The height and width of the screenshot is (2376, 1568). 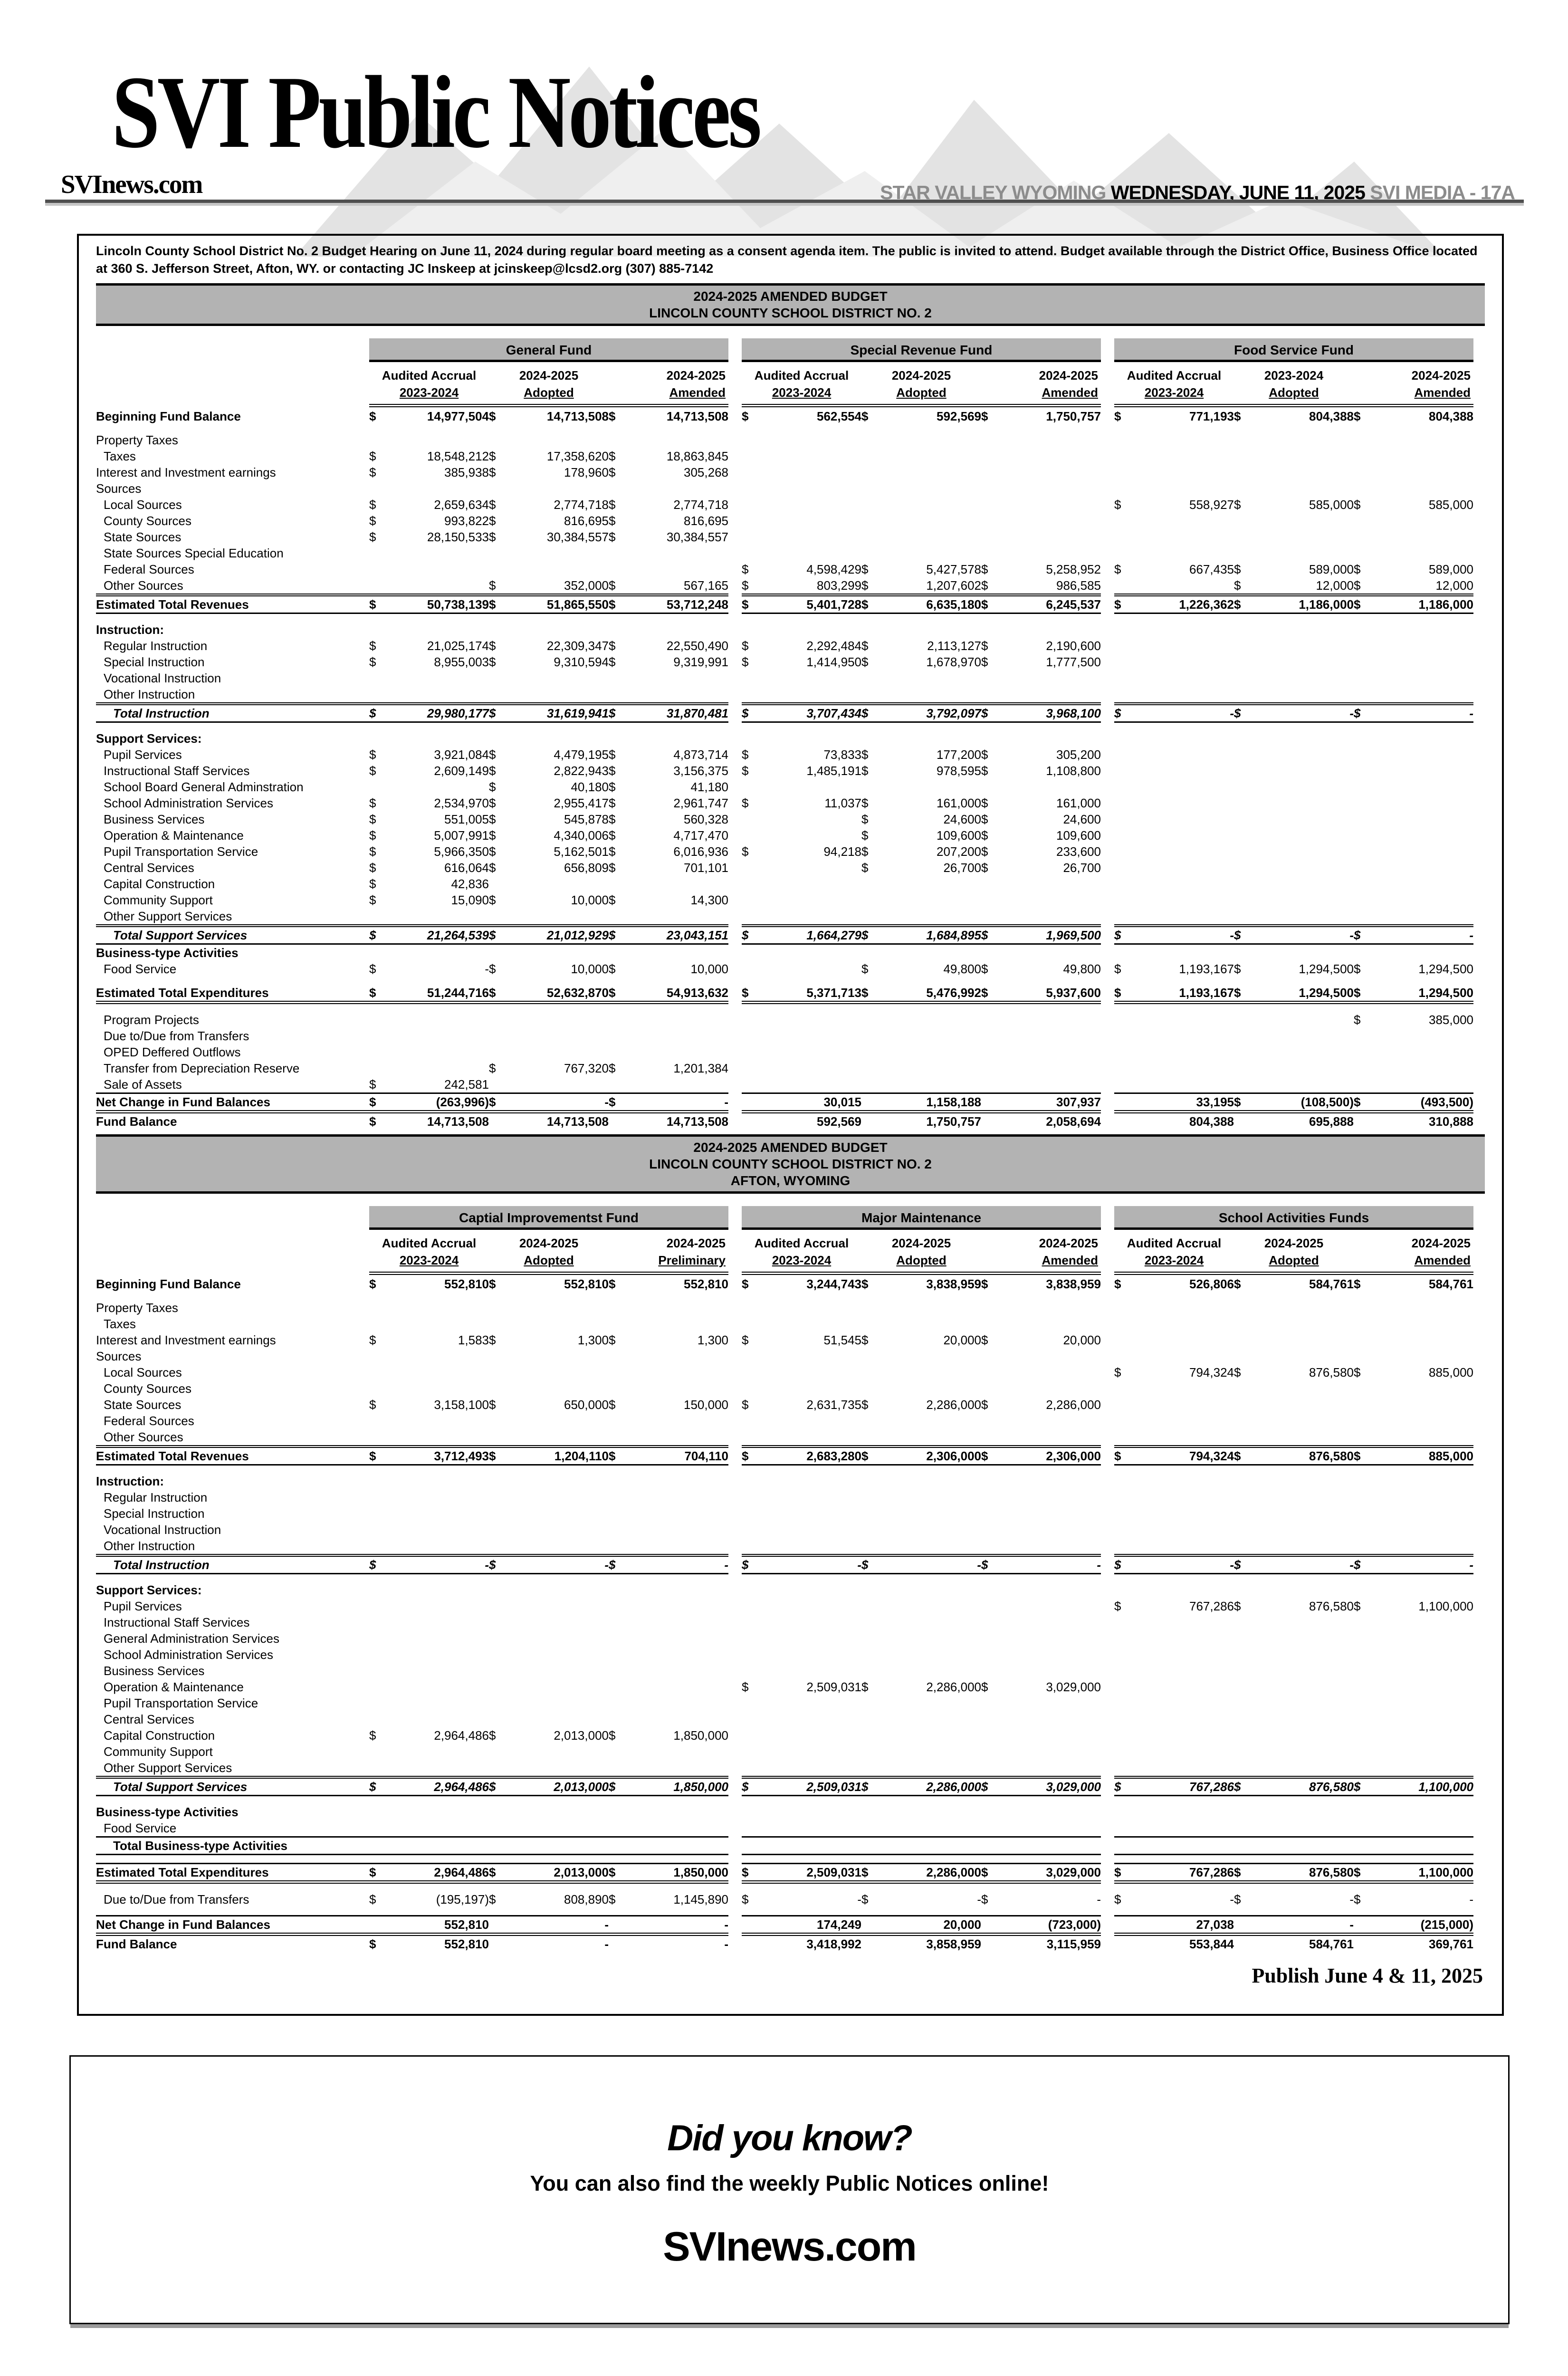 I want to click on table-row: Total Instruction $ - $ - $ - $ - $ - $ - $ - $ - $ -, so click(x=791, y=1564).